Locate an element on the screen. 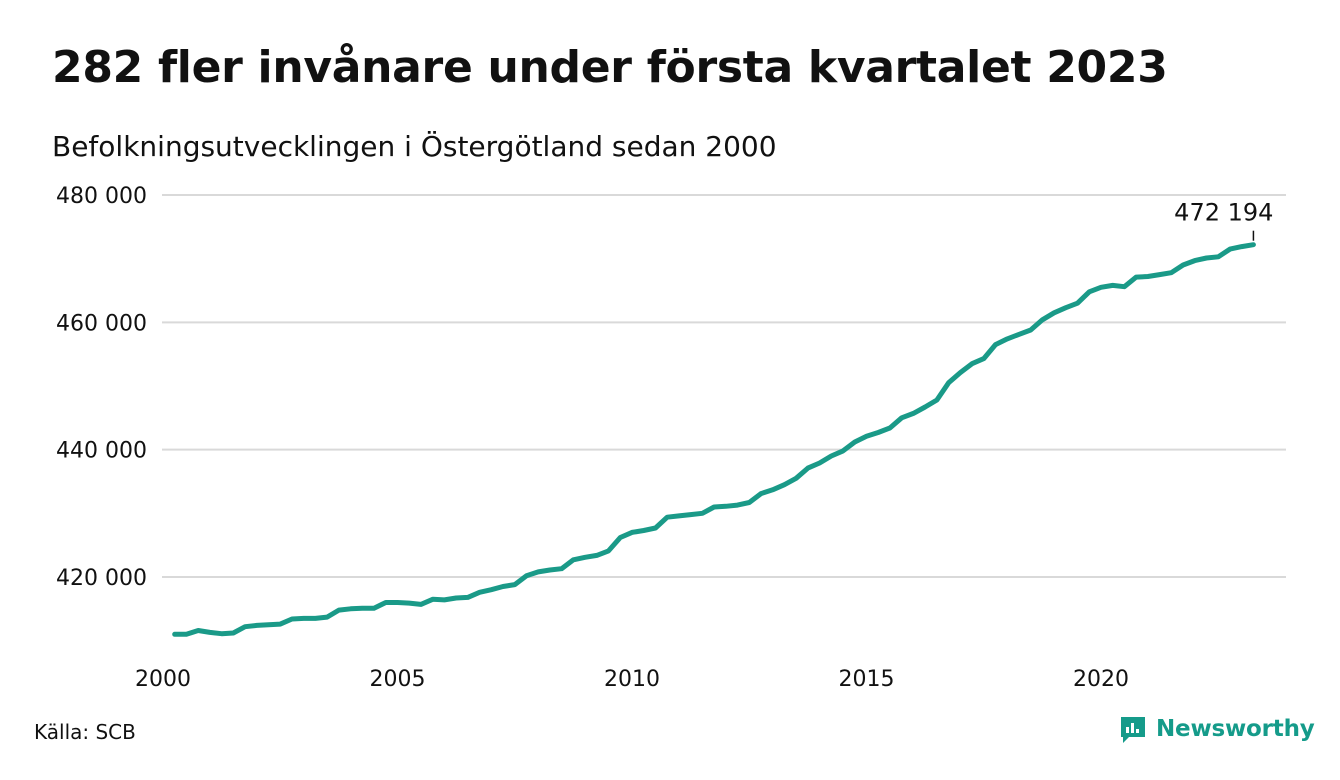 This screenshot has width=1340, height=780. brand-logo: Newsworthy is located at coordinates (1216, 729).